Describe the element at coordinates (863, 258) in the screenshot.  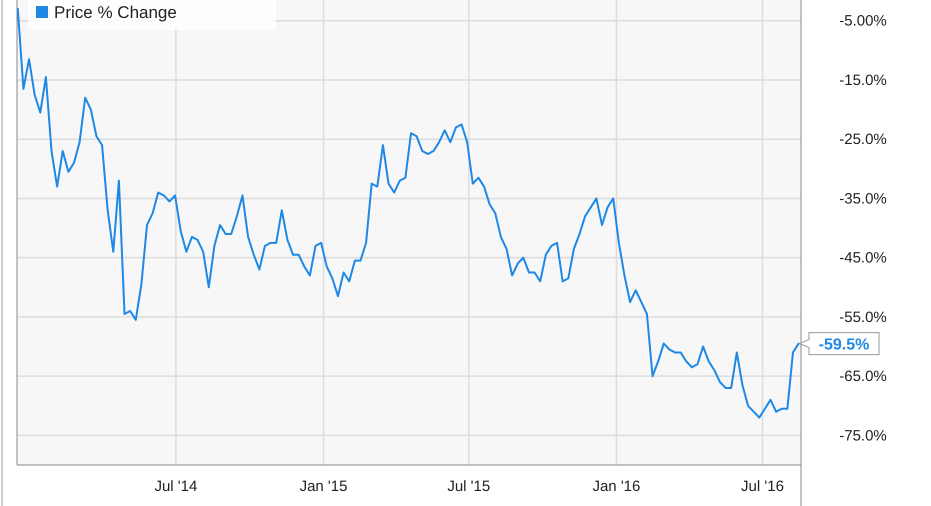
I see `y-tick-label: -45.0%` at that location.